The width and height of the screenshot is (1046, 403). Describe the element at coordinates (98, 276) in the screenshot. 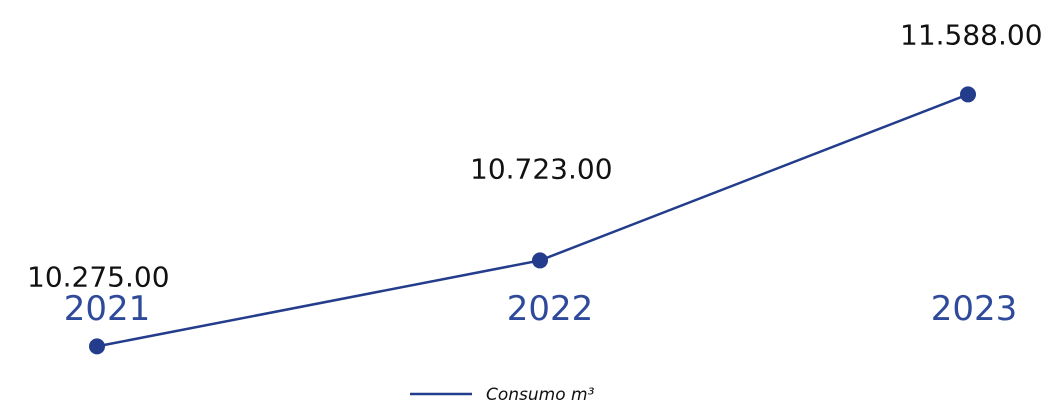

I see `data-label-2021: 10.275.00` at that location.